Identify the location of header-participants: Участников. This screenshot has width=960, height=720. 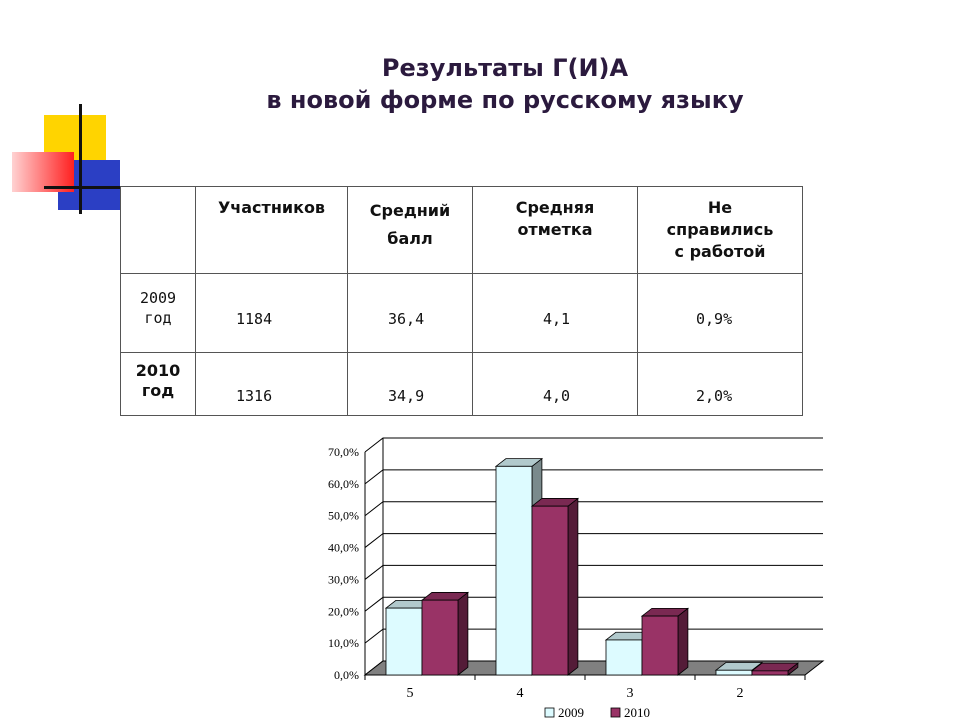
(271, 230).